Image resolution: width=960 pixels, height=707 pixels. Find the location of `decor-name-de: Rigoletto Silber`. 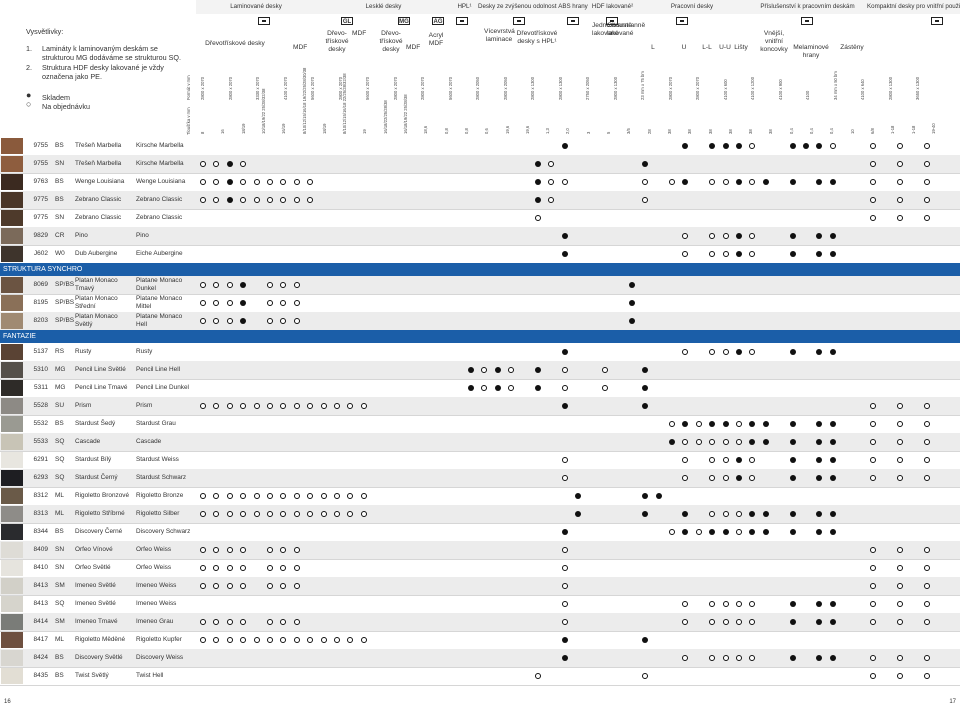

decor-name-de: Rigoletto Silber is located at coordinates (157, 514).